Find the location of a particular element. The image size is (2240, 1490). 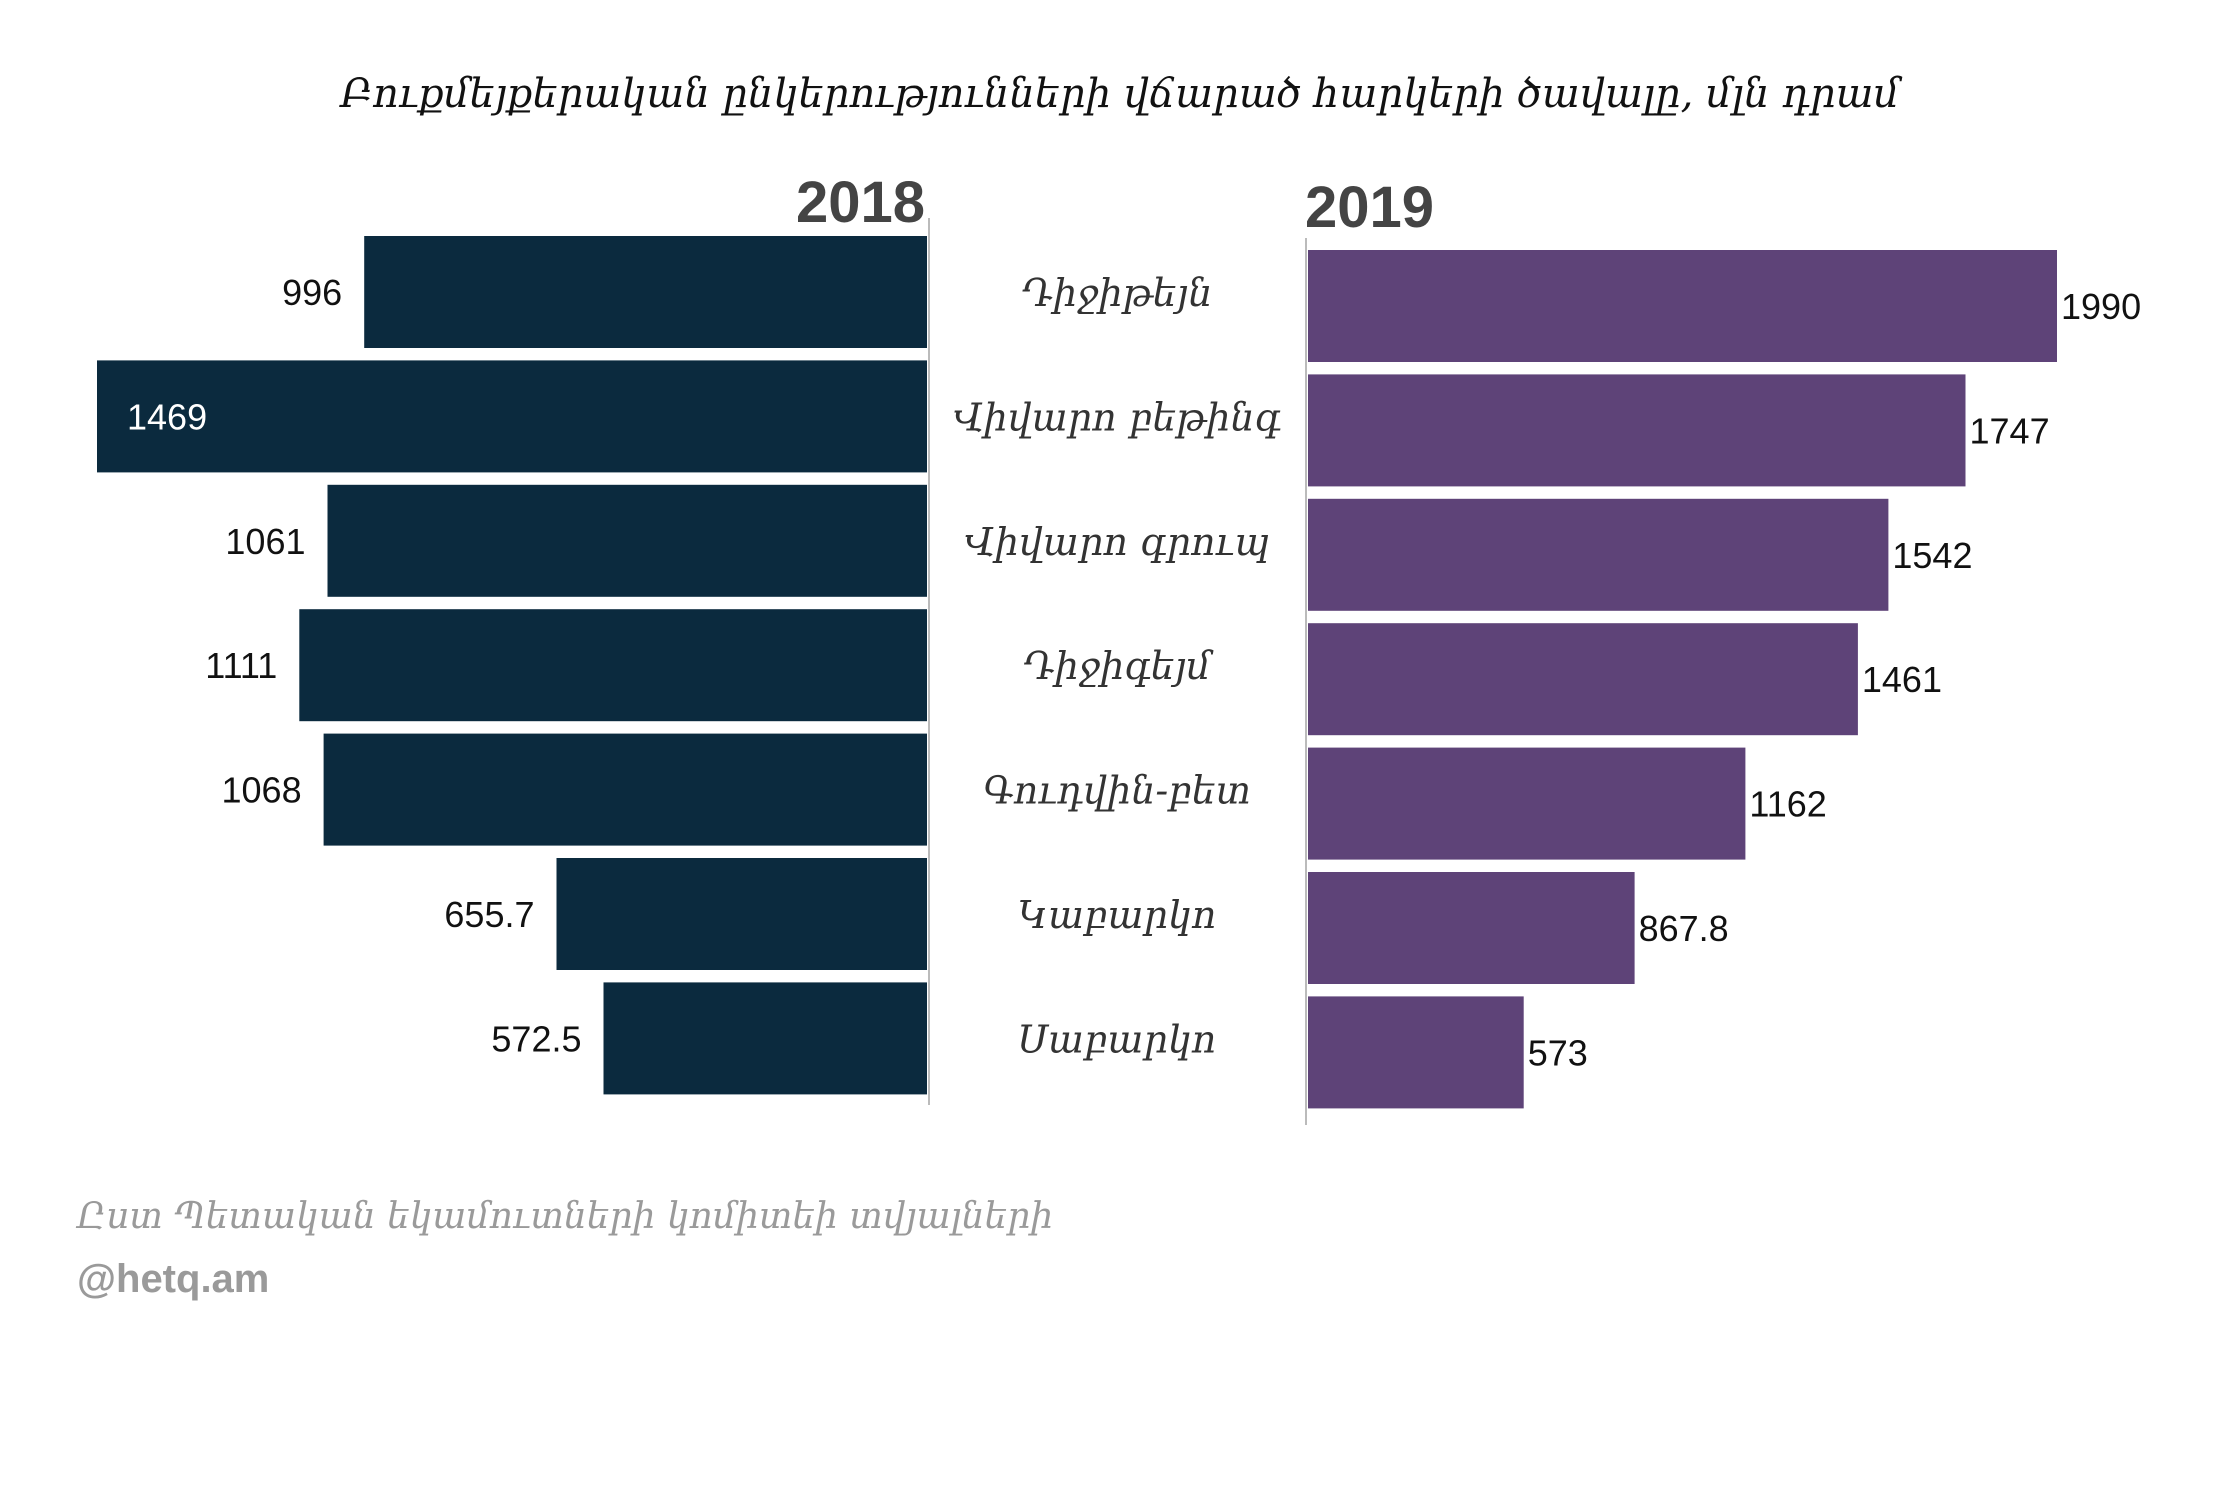

credit: @hetq.am is located at coordinates (173, 1279).